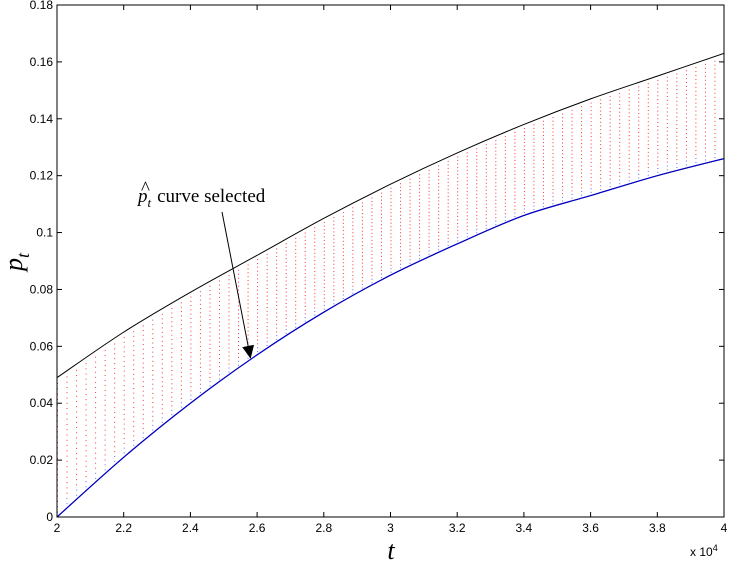  I want to click on y-tick-label: 0.08, so click(42, 289).